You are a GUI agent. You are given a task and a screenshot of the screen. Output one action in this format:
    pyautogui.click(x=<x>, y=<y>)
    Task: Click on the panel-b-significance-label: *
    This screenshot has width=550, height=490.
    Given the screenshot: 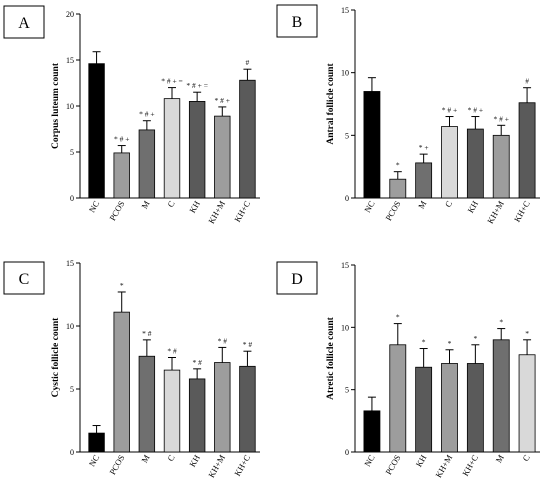 What is the action you would take?
    pyautogui.click(x=398, y=165)
    